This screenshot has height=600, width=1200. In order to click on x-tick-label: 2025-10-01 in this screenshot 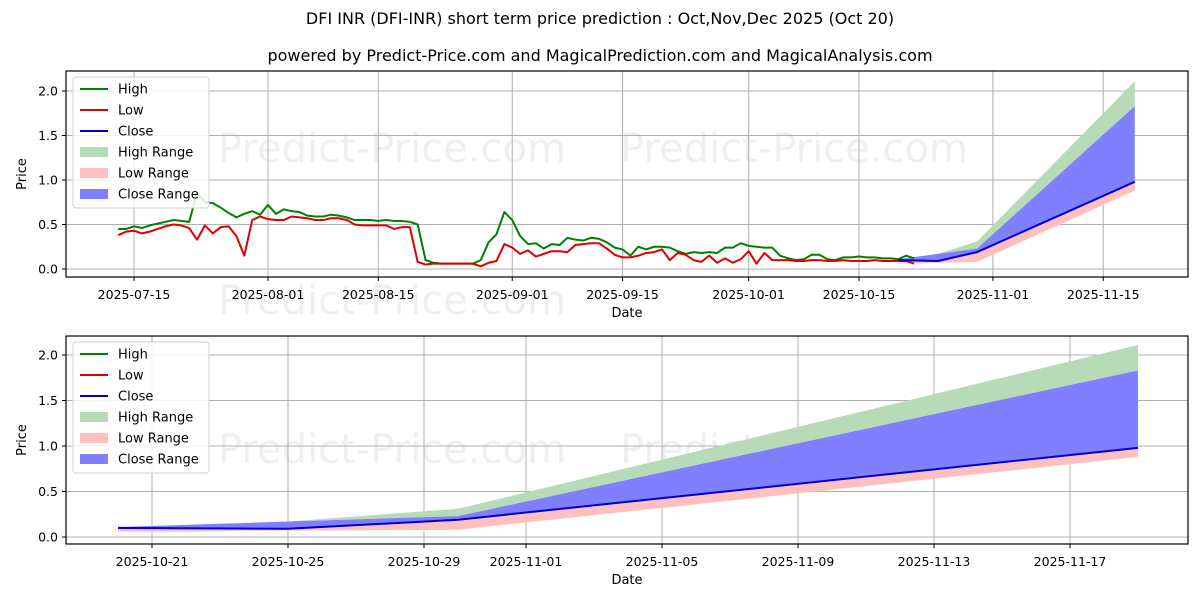, I will do `click(748, 294)`.